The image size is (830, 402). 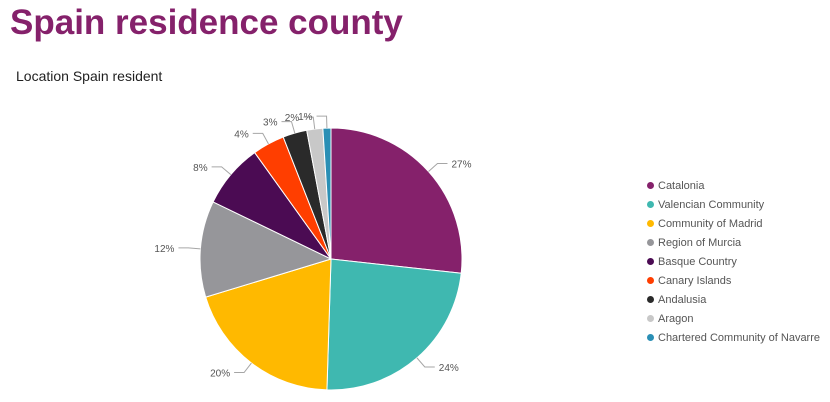 I want to click on leader-line-community-of-madrid, so click(x=243, y=368).